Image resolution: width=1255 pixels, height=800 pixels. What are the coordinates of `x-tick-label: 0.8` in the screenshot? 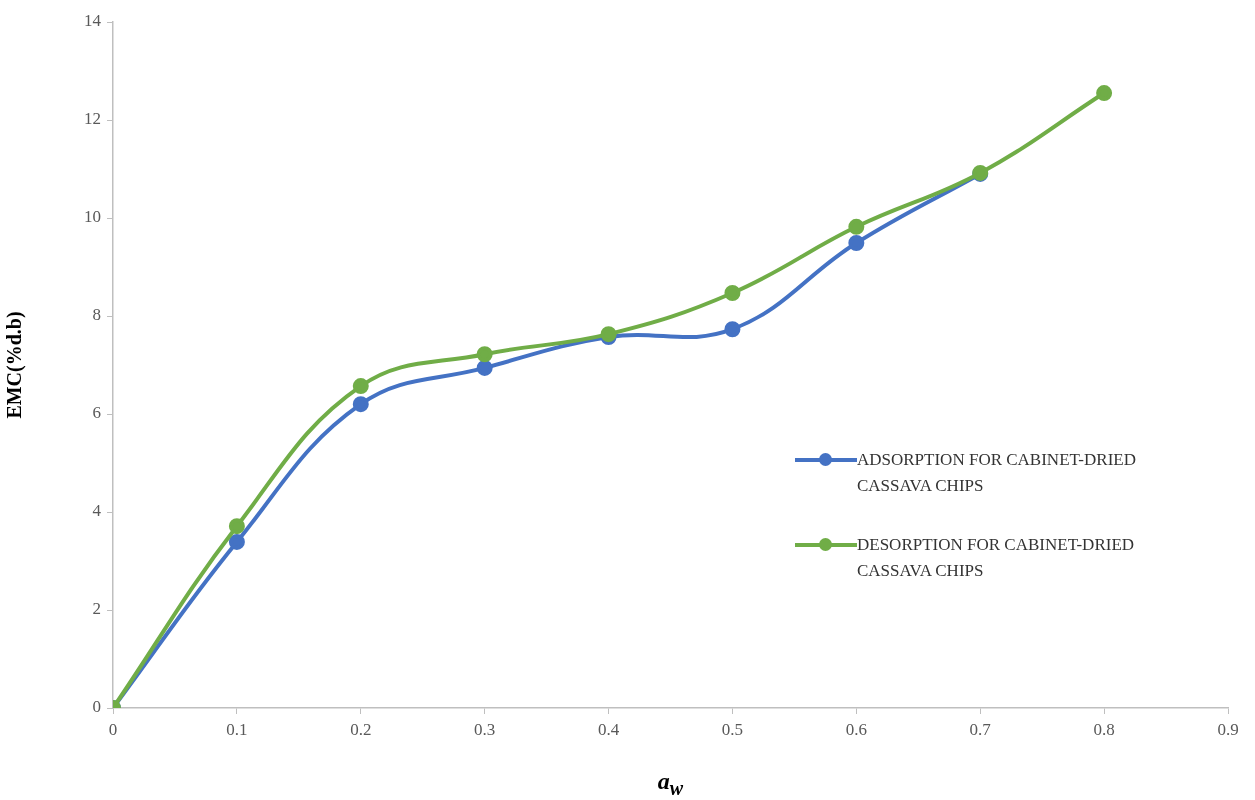 It's located at (1104, 729).